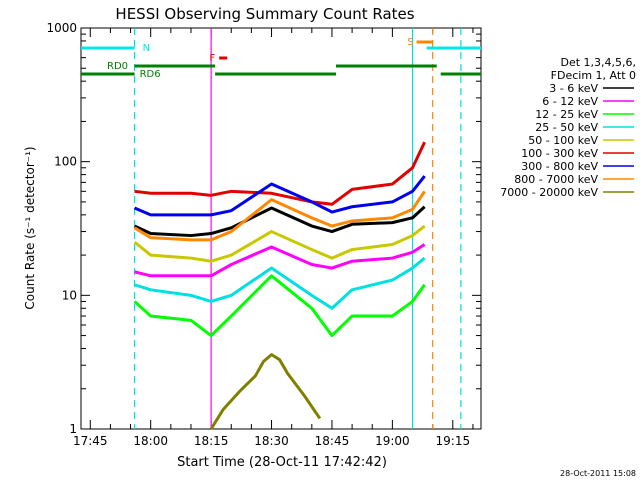  What do you see at coordinates (150, 441) in the screenshot?
I see `x-tick-label: 18:00` at bounding box center [150, 441].